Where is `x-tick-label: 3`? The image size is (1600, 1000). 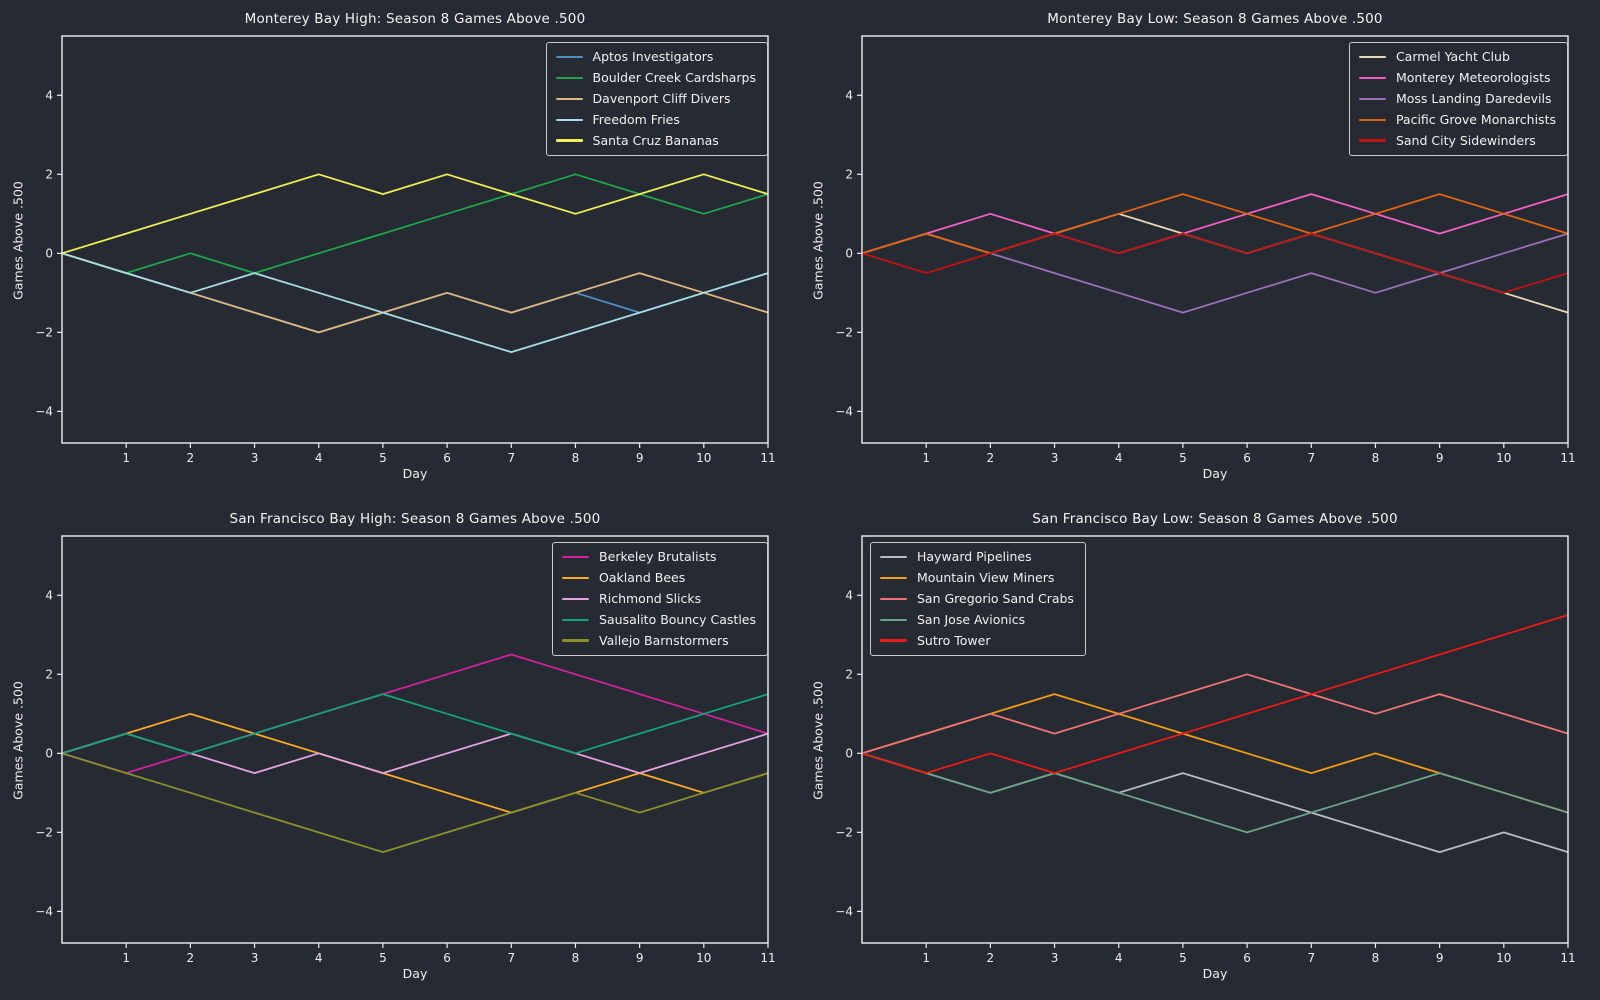
x-tick-label: 3 is located at coordinates (255, 458).